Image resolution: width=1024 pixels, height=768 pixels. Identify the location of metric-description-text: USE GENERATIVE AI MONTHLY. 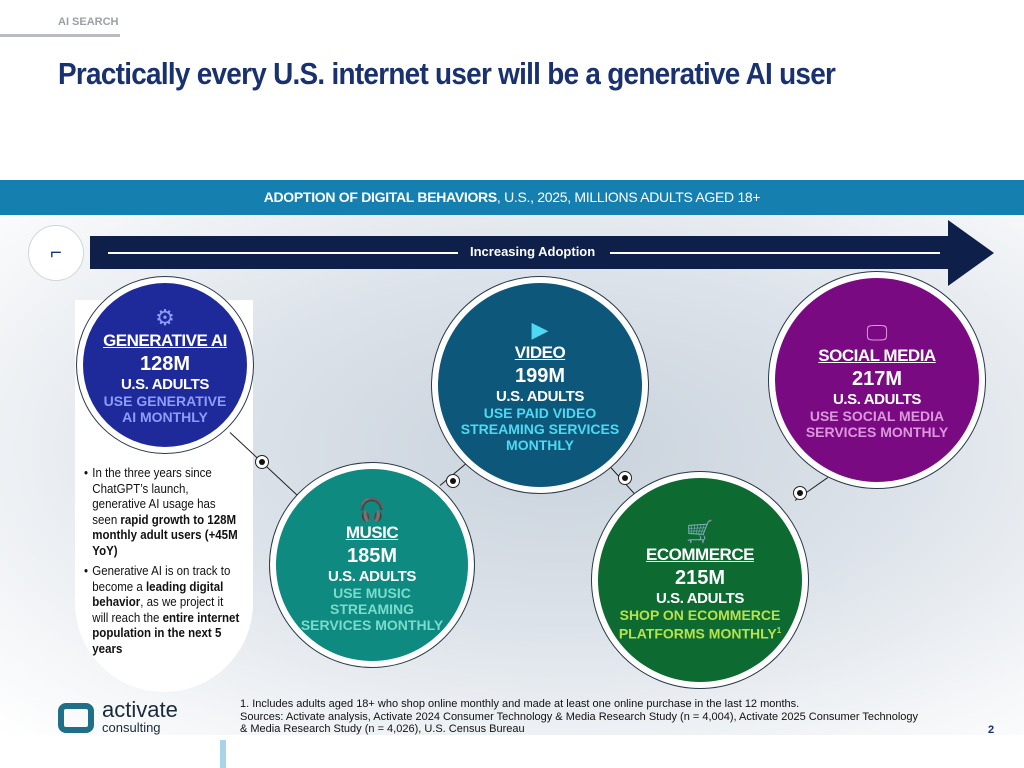
(165, 409).